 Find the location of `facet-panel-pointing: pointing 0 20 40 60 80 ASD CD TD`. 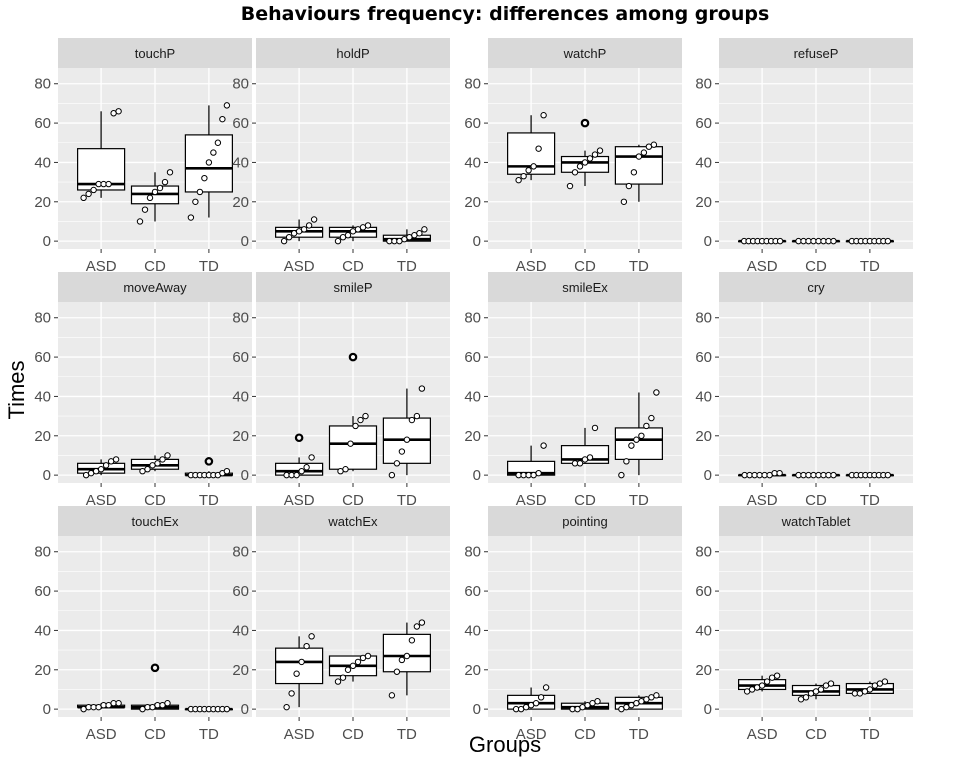

facet-panel-pointing: pointing 0 20 40 60 80 ASD CD TD is located at coordinates (573, 624).